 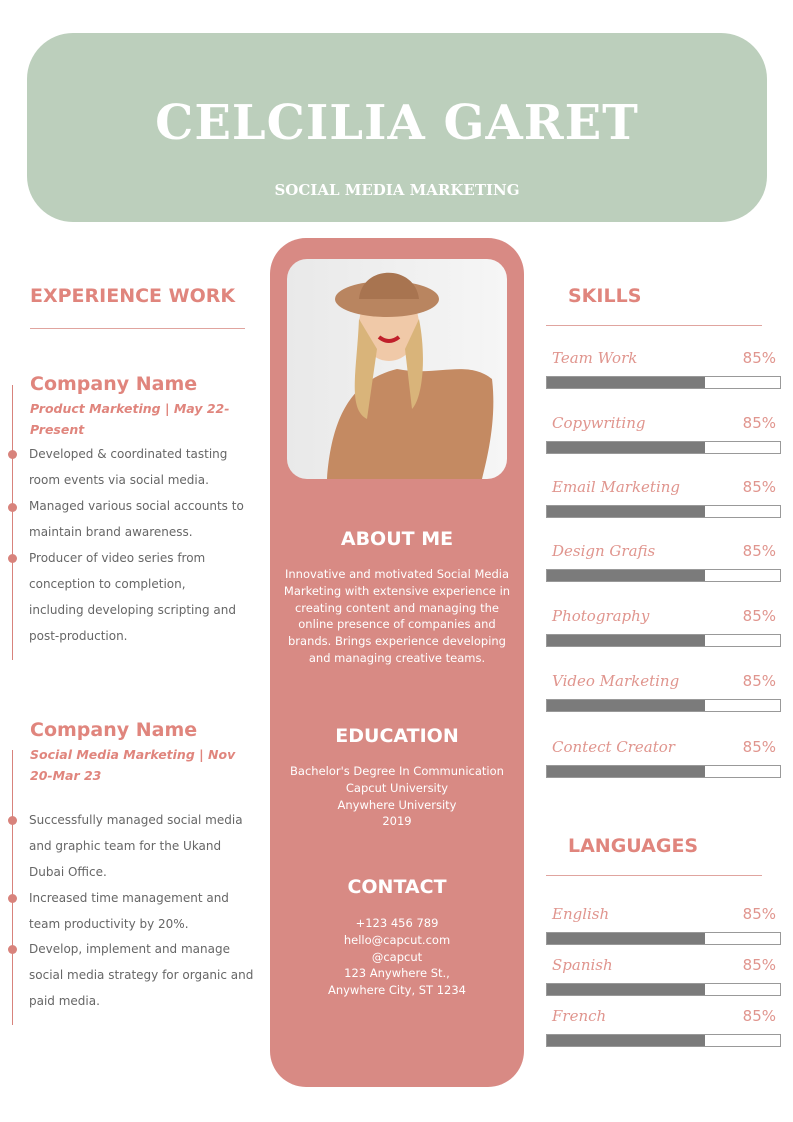 I want to click on job-title: SOCIAL MEDIA MARKETING, so click(x=397, y=190).